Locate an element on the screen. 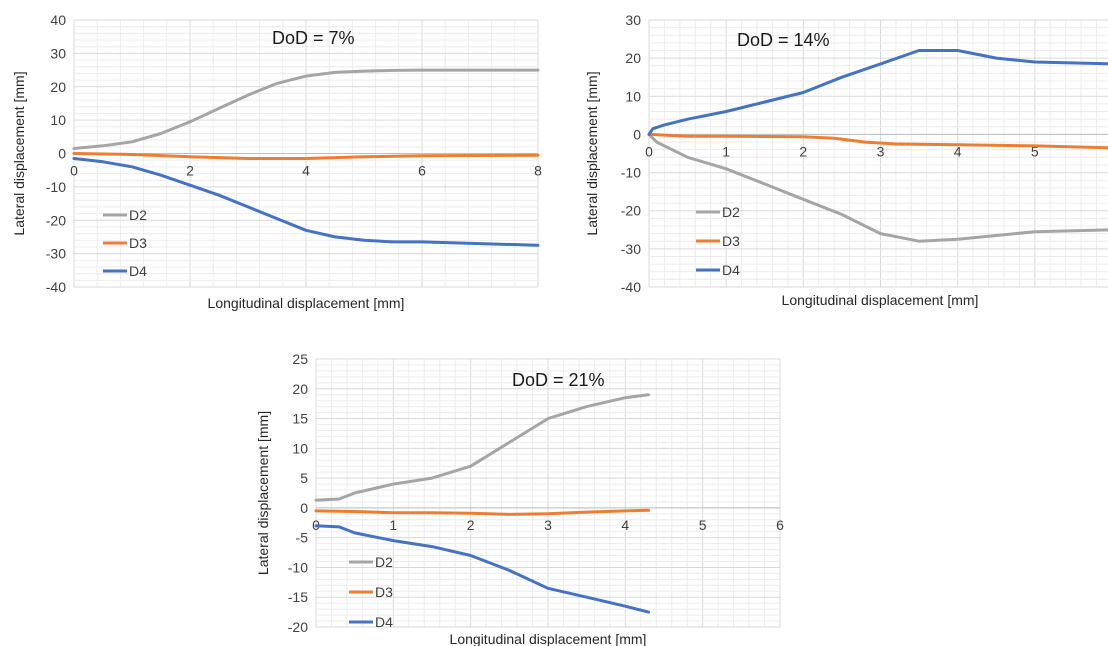 The height and width of the screenshot is (646, 1108). chart-title: DoD = 21% is located at coordinates (558, 380).